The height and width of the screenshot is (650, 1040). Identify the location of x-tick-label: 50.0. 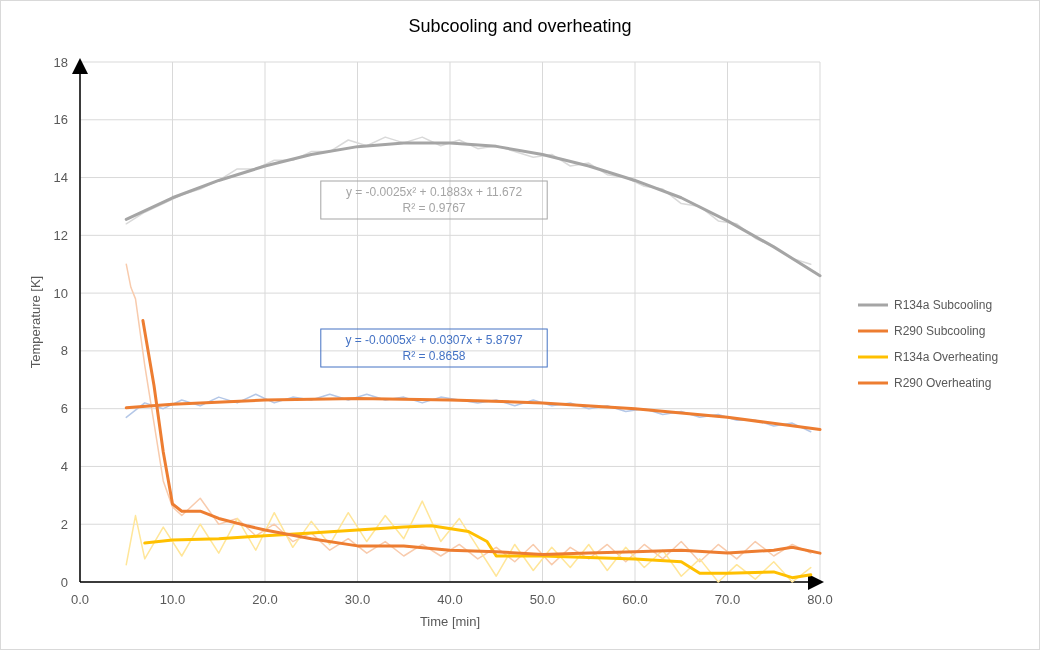
(542, 599).